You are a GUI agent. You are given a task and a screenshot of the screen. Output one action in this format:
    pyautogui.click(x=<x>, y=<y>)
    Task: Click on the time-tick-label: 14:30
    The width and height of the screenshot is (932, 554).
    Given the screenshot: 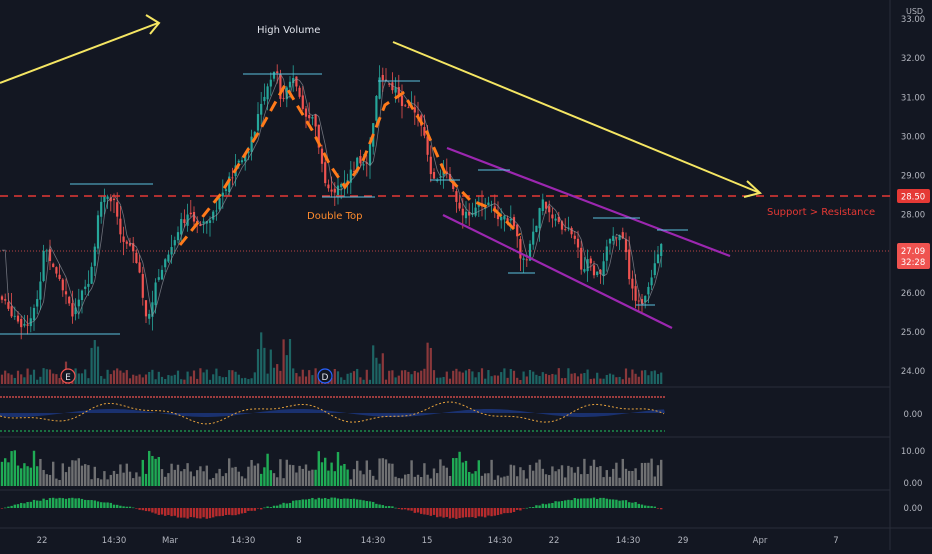 What is the action you would take?
    pyautogui.click(x=500, y=541)
    